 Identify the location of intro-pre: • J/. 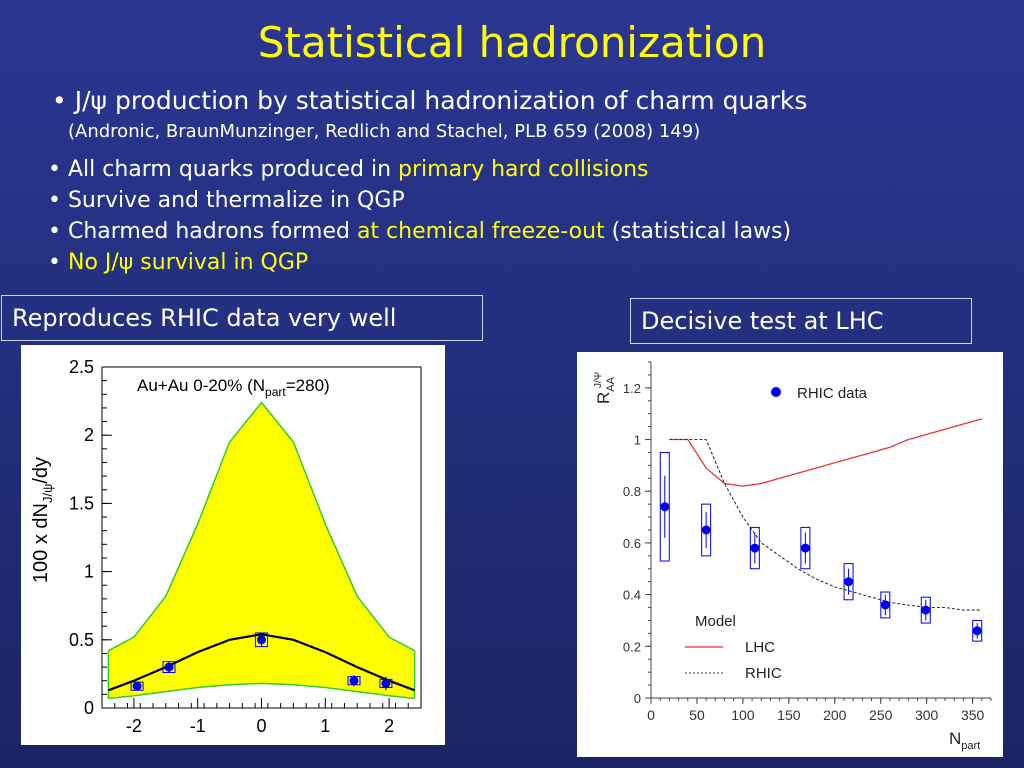
(71, 100).